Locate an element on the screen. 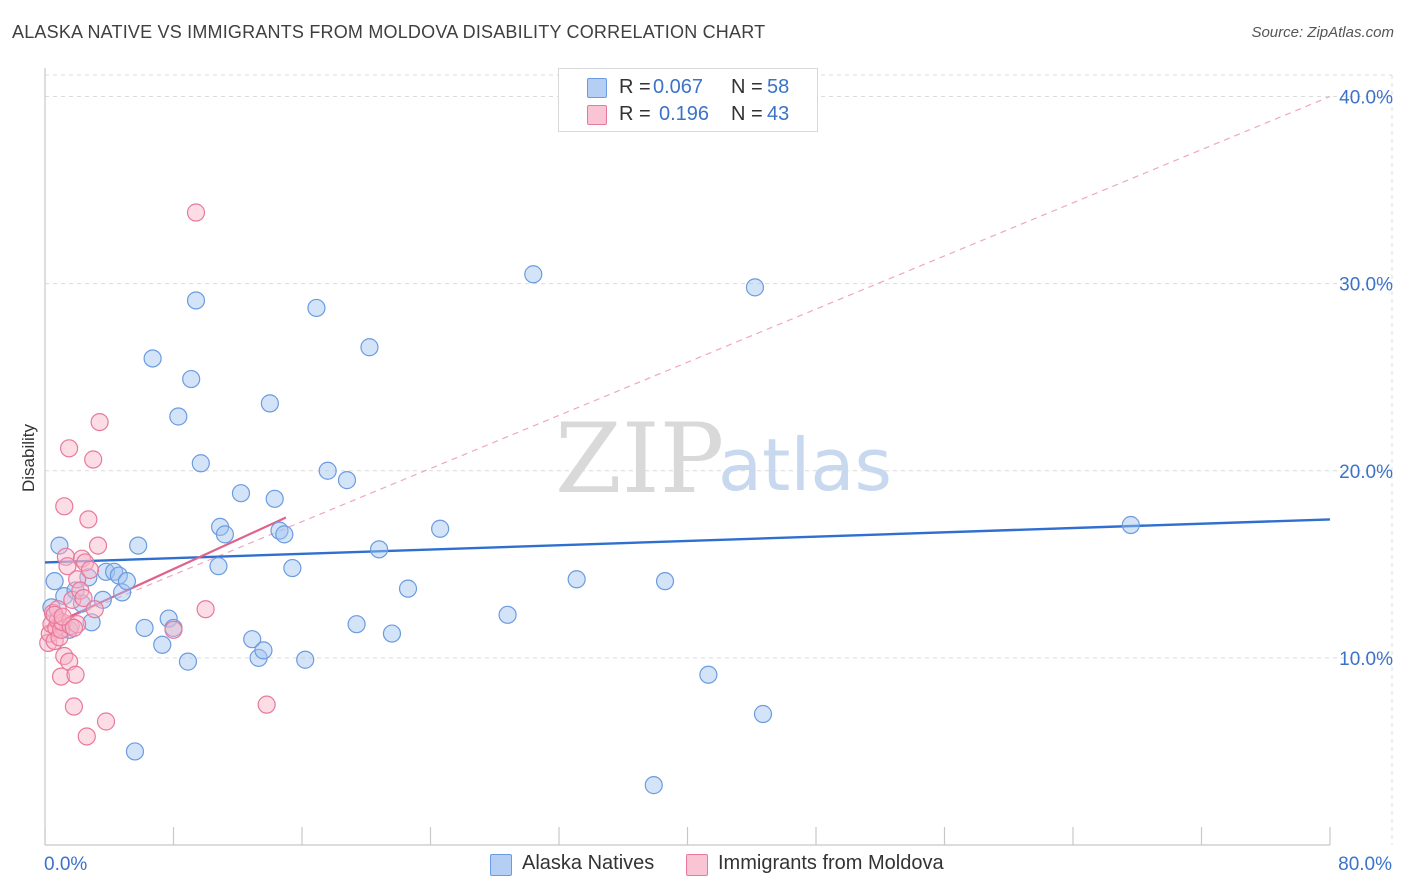  x-tick-label: 0.0% is located at coordinates (65, 864).